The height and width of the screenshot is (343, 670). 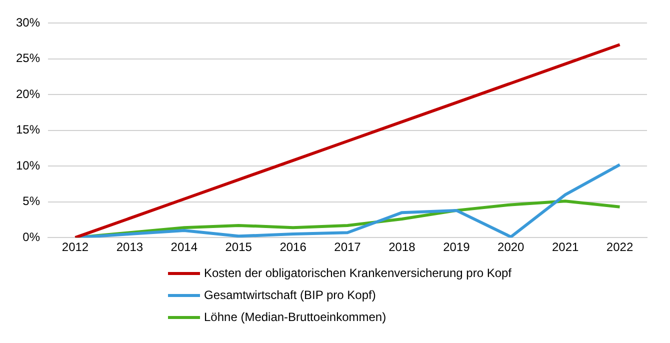 What do you see at coordinates (358, 273) in the screenshot?
I see `legend-label: Kosten der obligatorischen Krankenversicherung pro Kopf` at bounding box center [358, 273].